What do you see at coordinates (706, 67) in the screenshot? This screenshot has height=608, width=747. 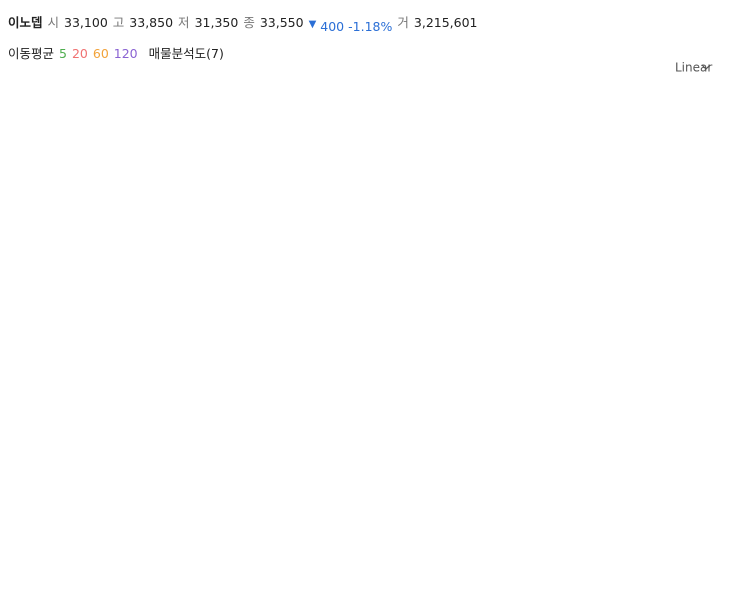 I see `scale-chevron` at bounding box center [706, 67].